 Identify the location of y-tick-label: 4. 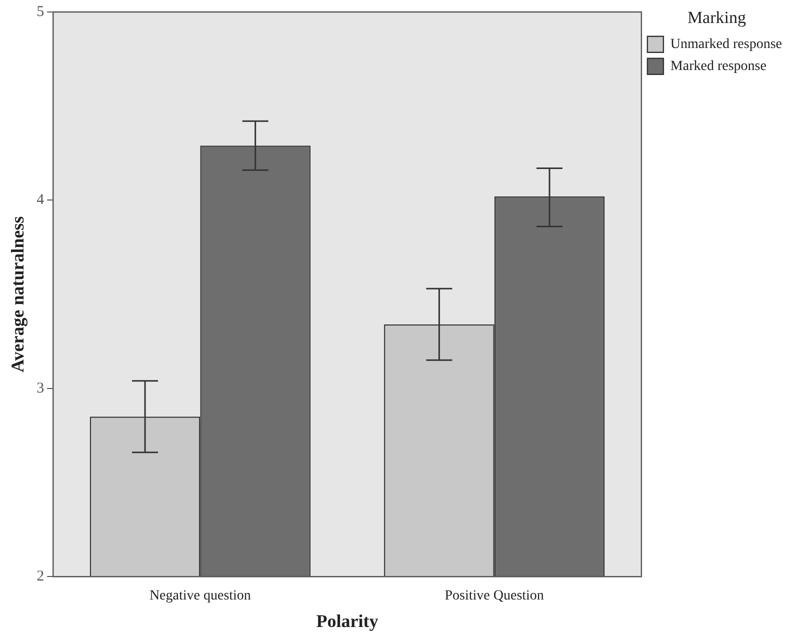
(40, 200).